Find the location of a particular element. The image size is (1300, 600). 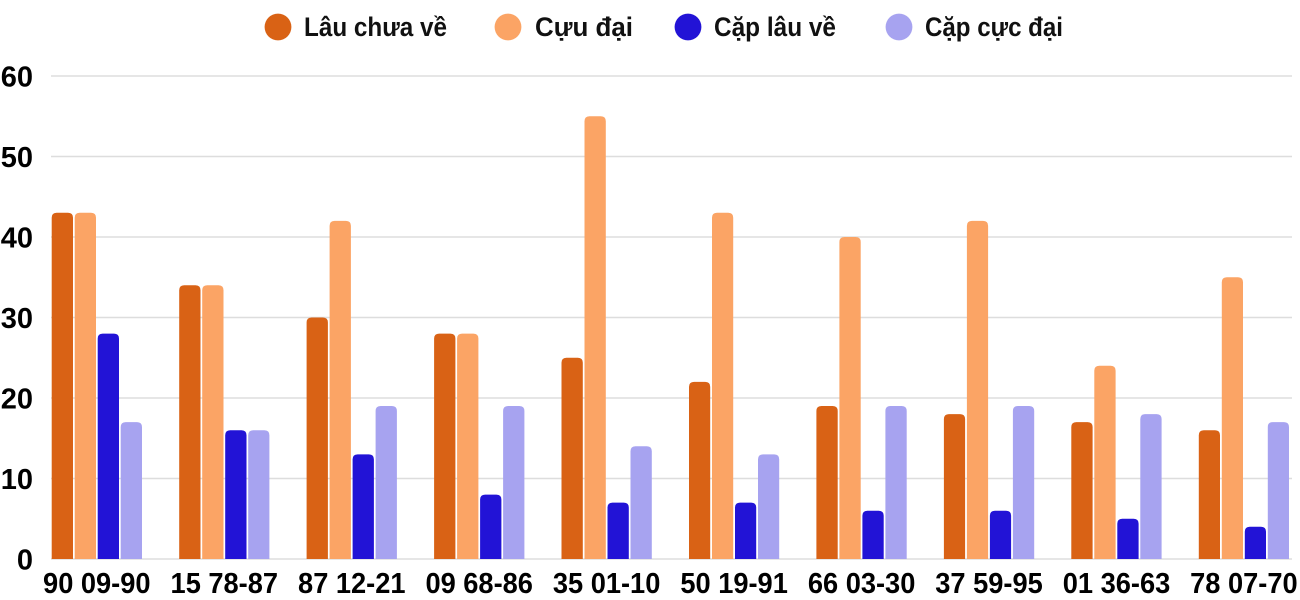

svg-text: 10 is located at coordinates (17, 480).